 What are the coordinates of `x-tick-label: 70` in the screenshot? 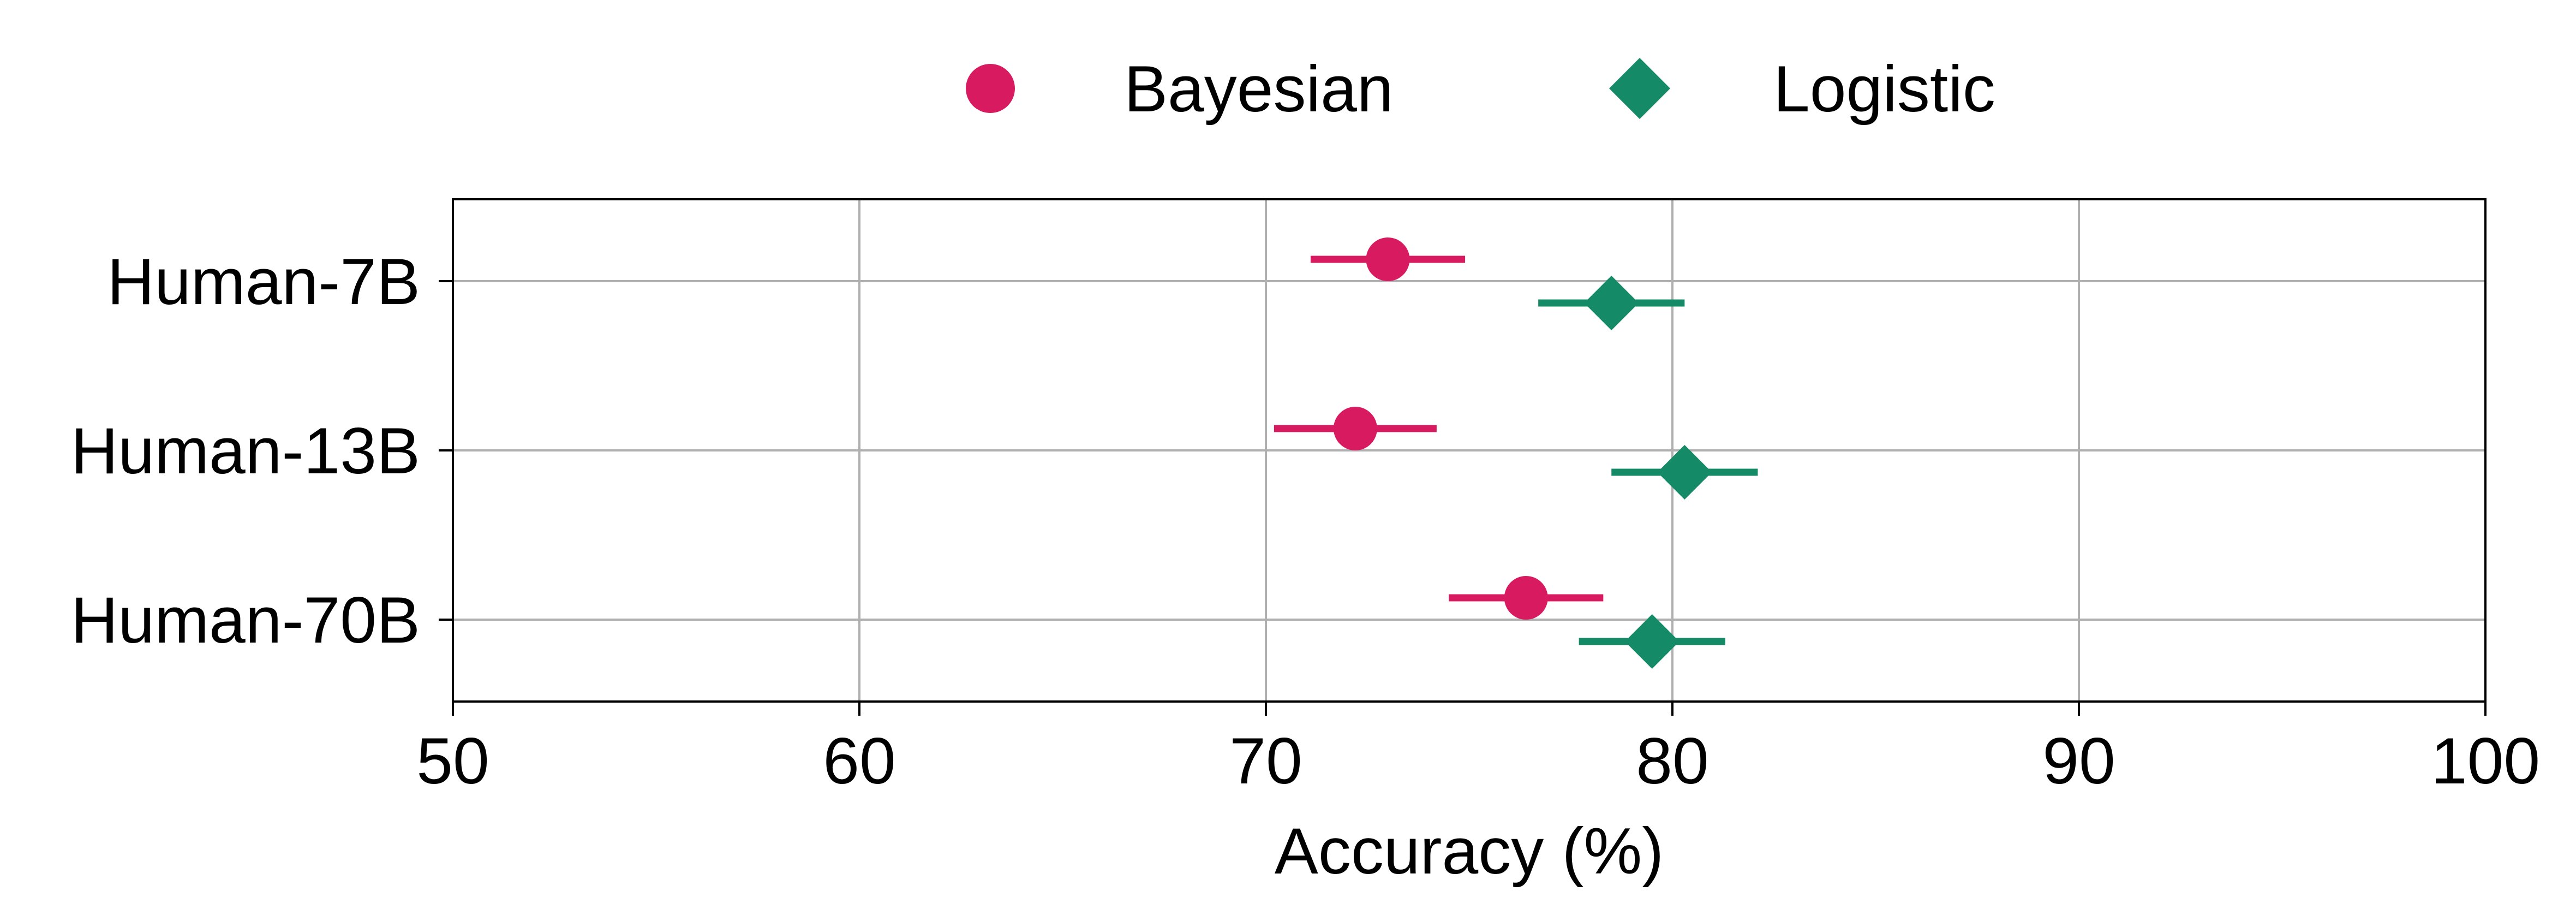 It's located at (1265, 761).